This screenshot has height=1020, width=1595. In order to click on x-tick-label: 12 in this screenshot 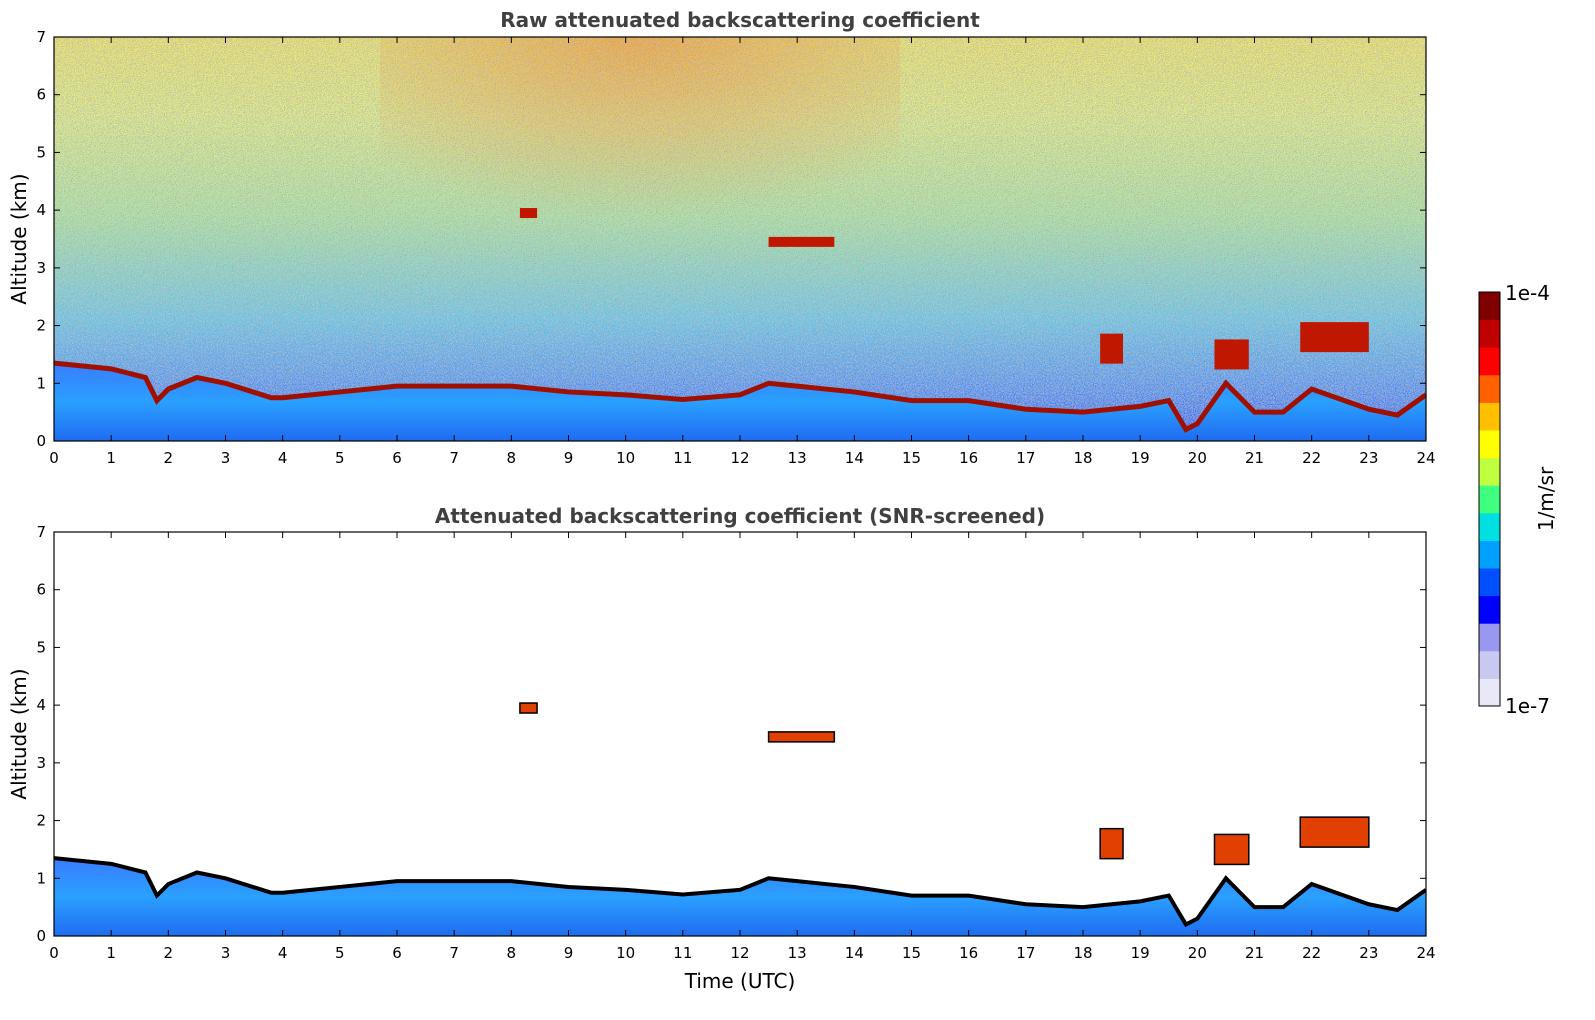, I will do `click(739, 953)`.